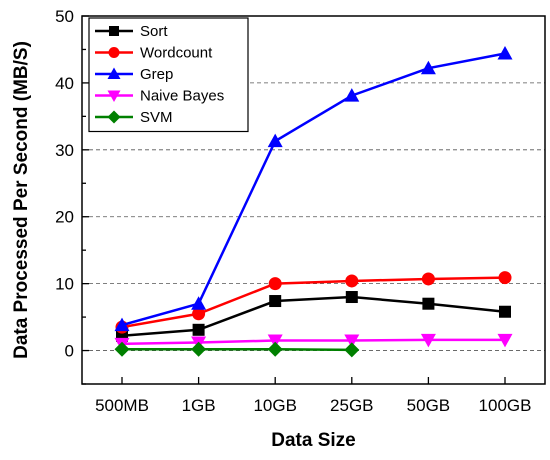 This screenshot has width=550, height=460. Describe the element at coordinates (156, 117) in the screenshot. I see `legend-label-svm: SVM` at that location.